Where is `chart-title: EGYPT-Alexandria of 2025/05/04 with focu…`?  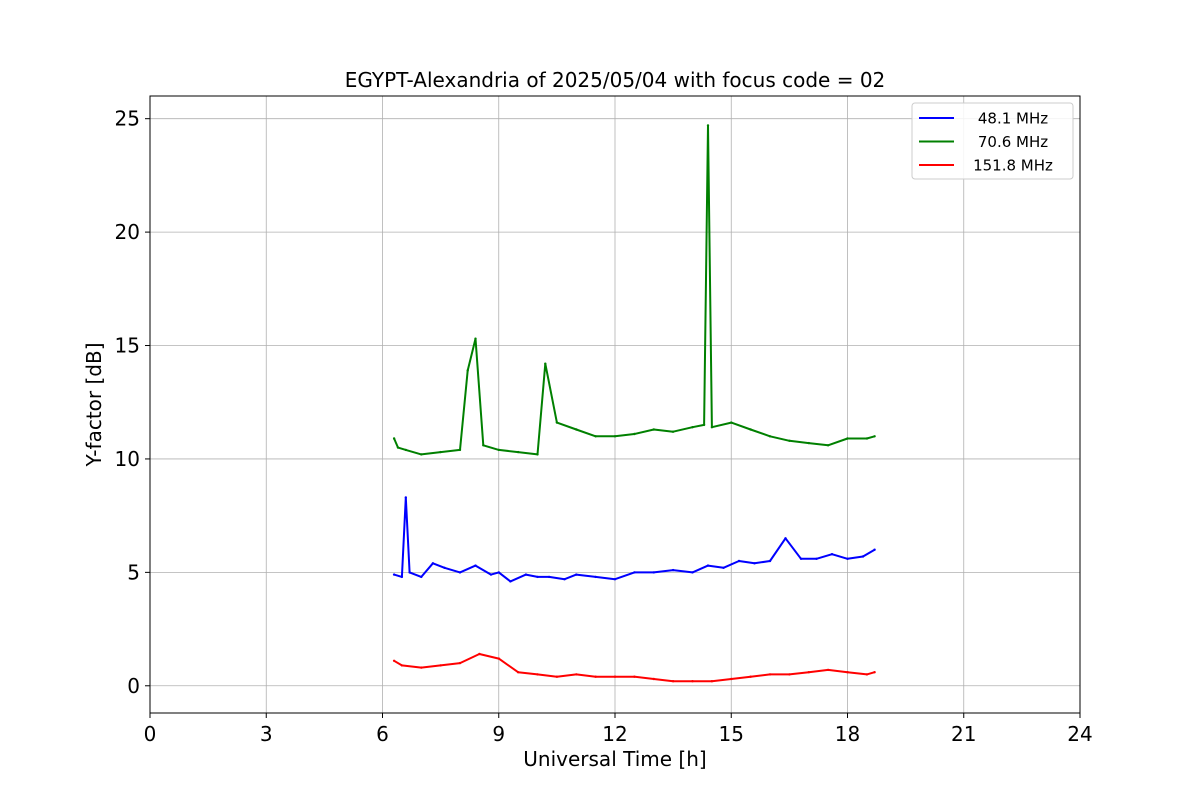
chart-title: EGYPT-Alexandria of 2025/05/04 with focu… is located at coordinates (615, 80).